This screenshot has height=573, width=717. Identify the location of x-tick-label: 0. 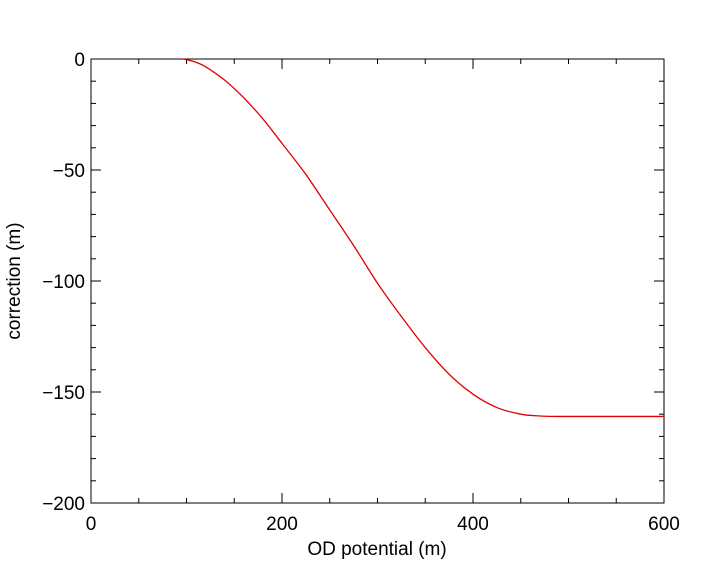
(91, 524).